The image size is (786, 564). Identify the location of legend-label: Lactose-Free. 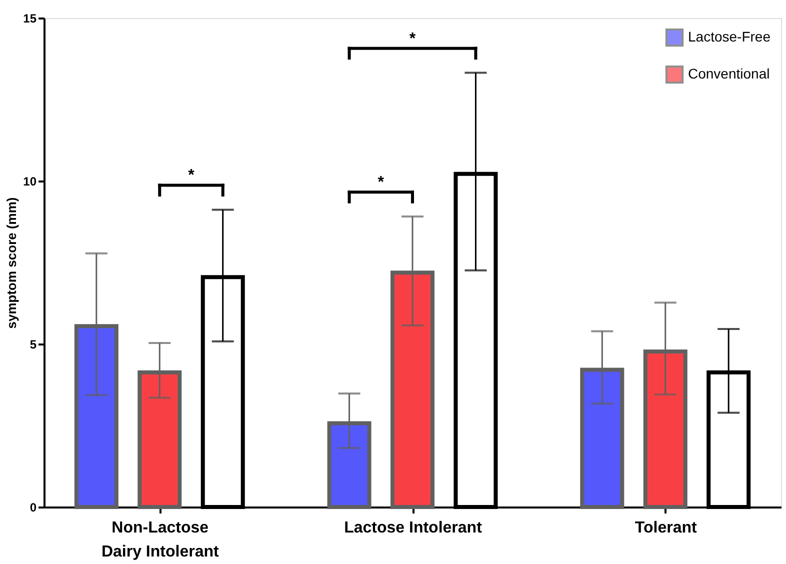
(729, 36).